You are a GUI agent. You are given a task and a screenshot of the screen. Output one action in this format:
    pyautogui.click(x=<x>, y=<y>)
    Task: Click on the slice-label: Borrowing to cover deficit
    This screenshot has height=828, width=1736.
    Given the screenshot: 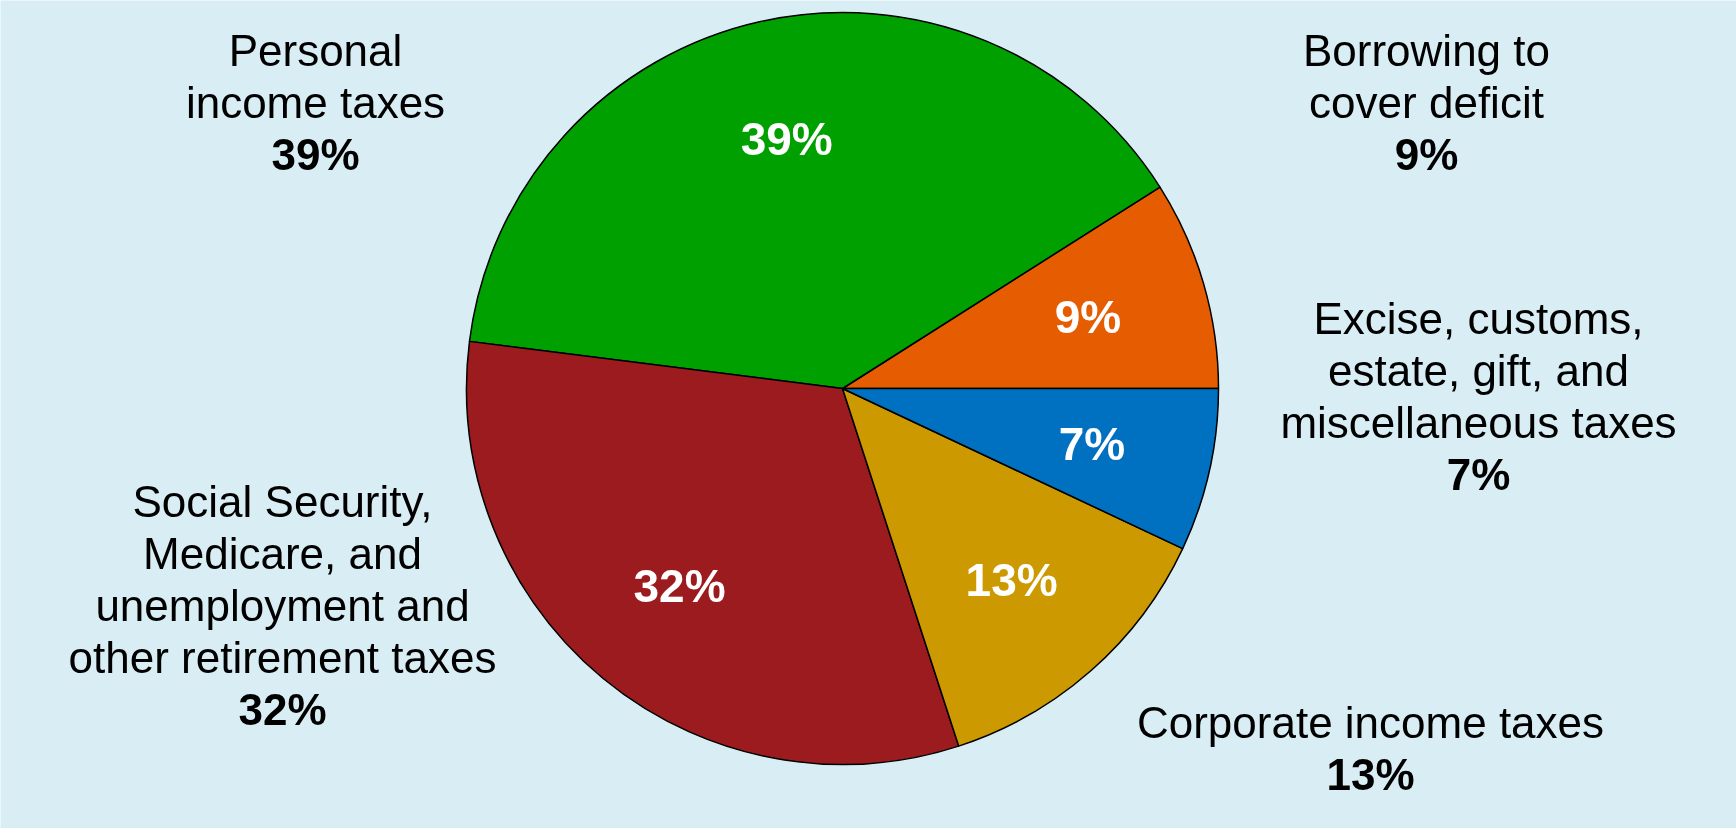 What is the action you would take?
    pyautogui.click(x=1427, y=76)
    